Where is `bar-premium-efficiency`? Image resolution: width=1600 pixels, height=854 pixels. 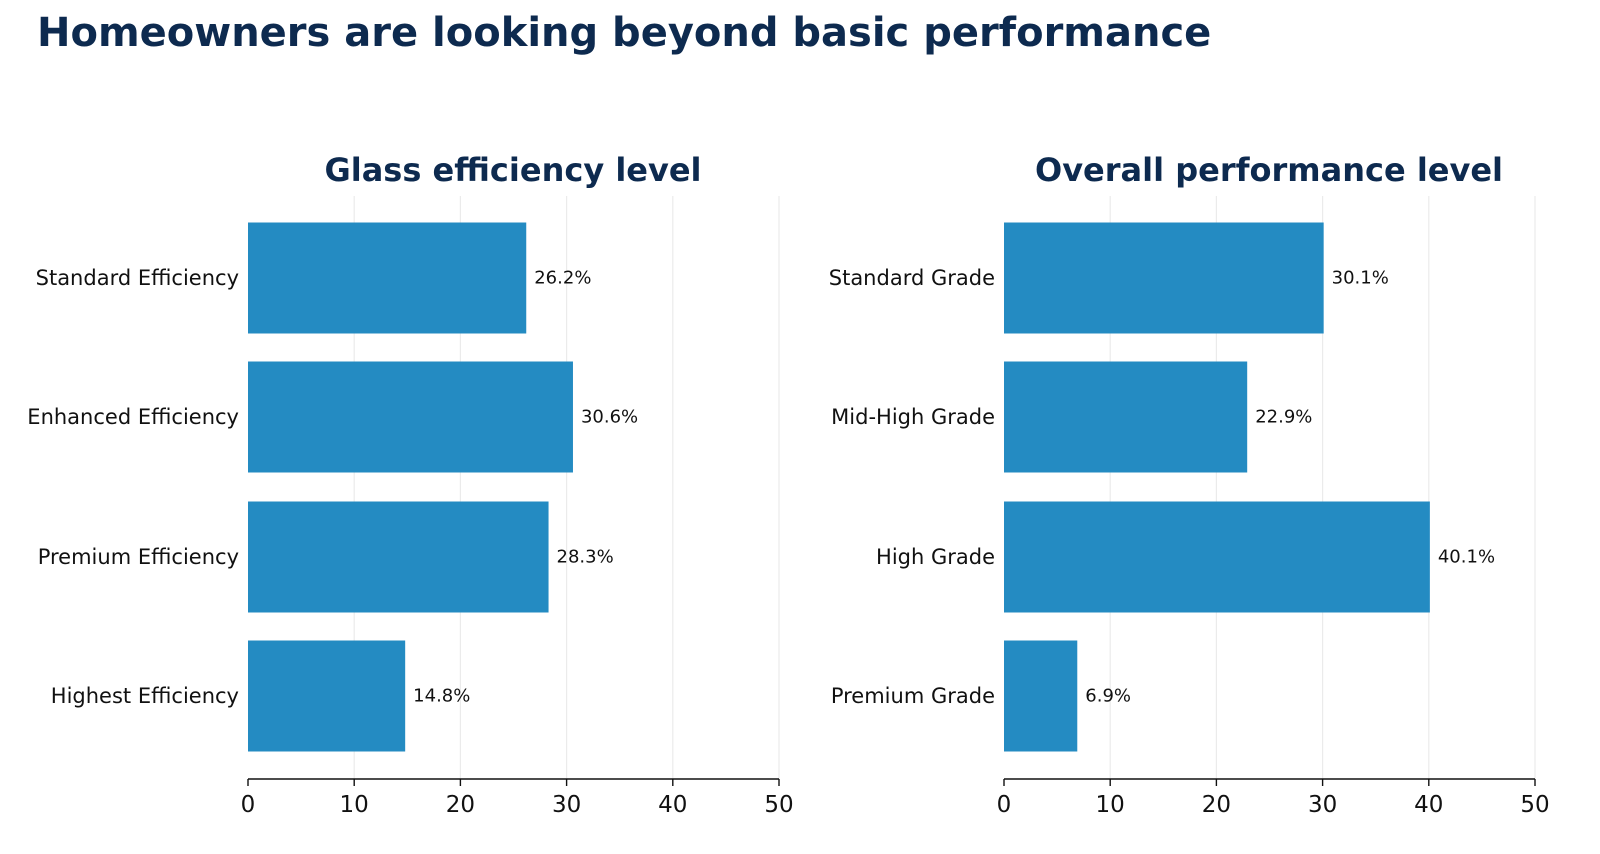
bar-premium-efficiency is located at coordinates (398, 557).